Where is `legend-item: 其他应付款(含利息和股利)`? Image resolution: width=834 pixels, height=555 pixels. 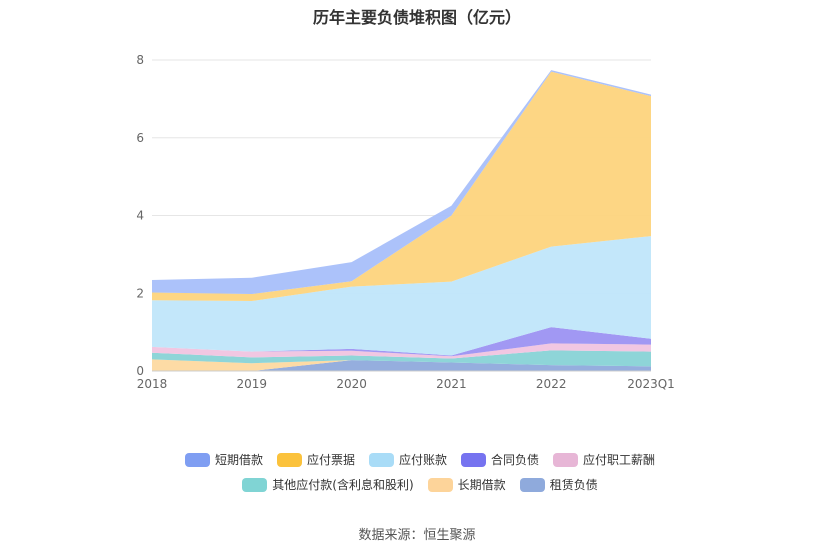 legend-item: 其他应付款(含利息和股利) is located at coordinates (328, 484).